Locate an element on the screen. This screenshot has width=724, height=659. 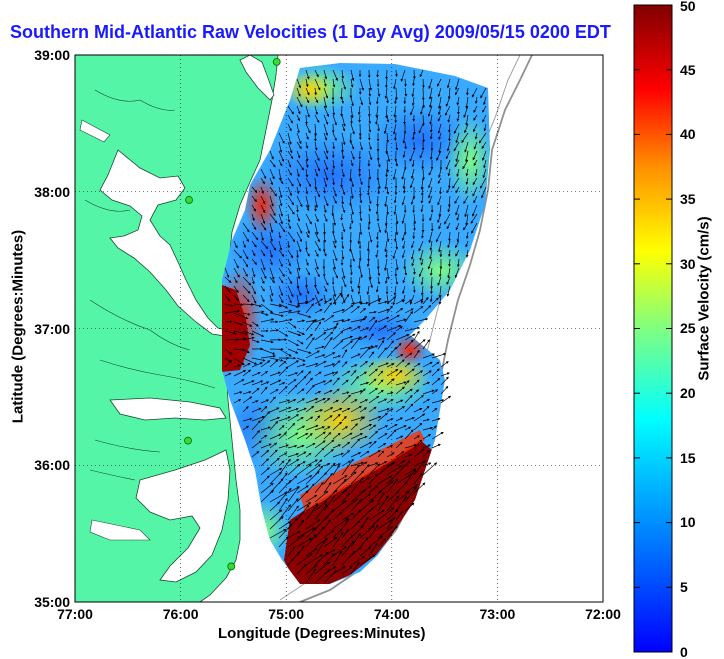
x-axis: 77:00 76:00 75:00 74:00 73:00 72:00 is located at coordinates (339, 614).